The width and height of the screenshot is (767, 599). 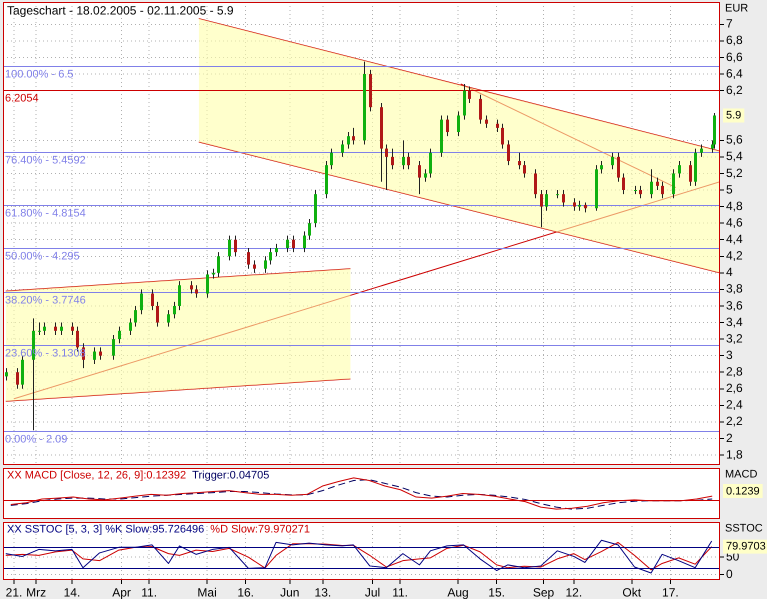 What do you see at coordinates (543, 592) in the screenshot?
I see `x-tick-label: Sep` at bounding box center [543, 592].